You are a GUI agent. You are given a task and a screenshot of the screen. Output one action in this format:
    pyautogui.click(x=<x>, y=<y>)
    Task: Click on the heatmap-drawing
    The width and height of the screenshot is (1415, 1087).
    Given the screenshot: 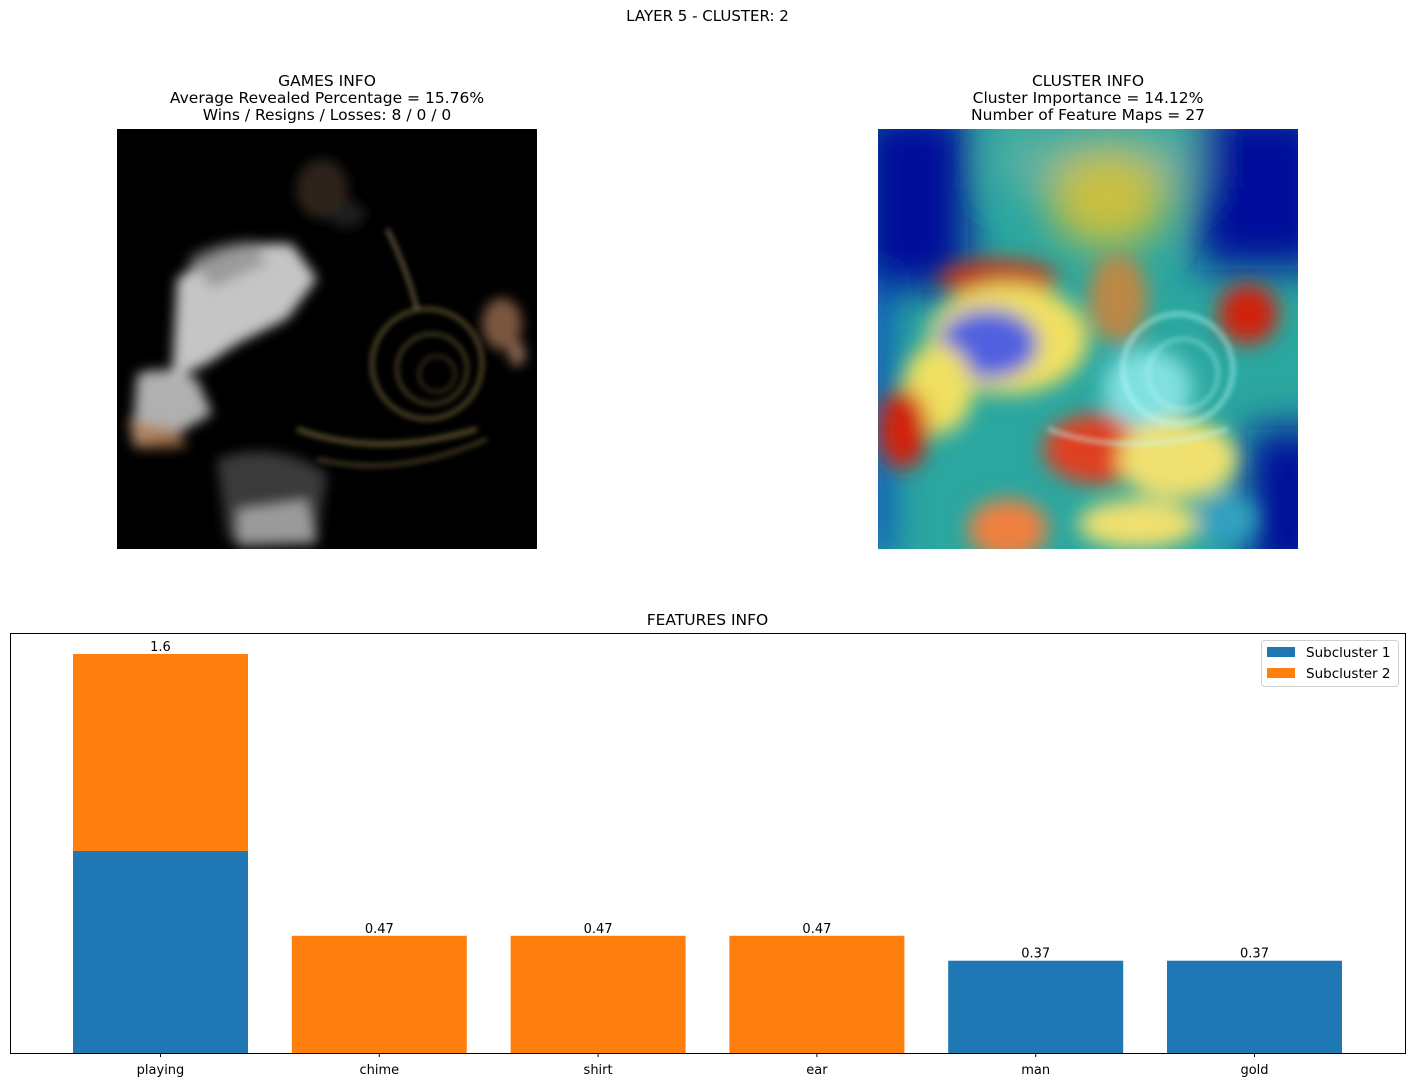 What is the action you would take?
    pyautogui.click(x=1088, y=339)
    